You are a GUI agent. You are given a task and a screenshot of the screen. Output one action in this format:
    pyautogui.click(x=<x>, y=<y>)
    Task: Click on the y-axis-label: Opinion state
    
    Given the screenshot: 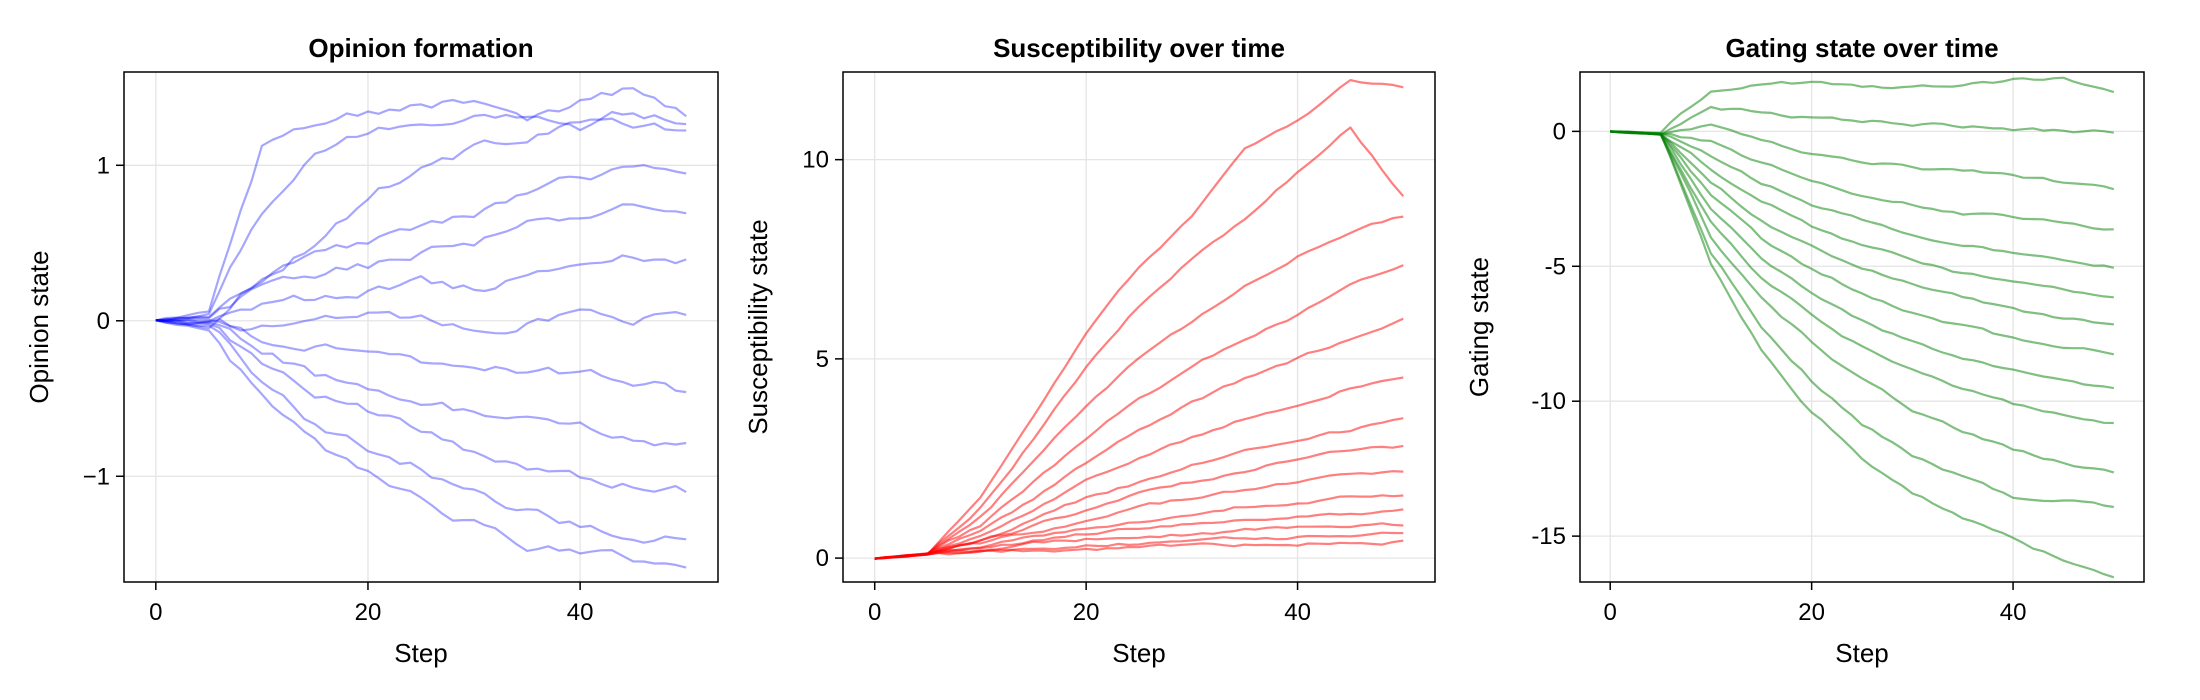 What is the action you would take?
    pyautogui.click(x=39, y=326)
    